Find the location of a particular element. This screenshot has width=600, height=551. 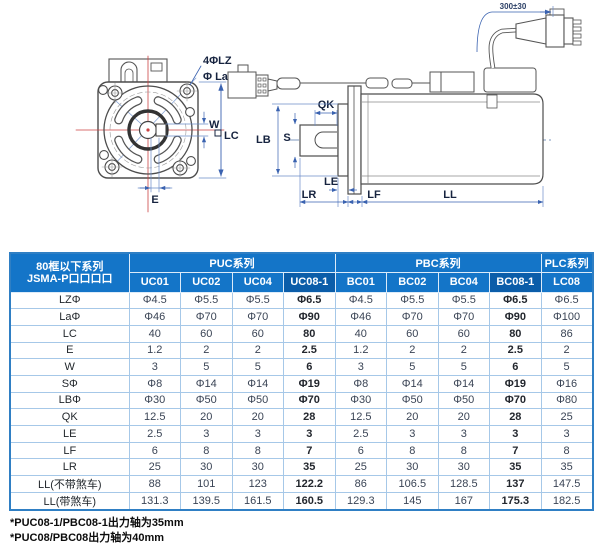

spec-cell: 145 is located at coordinates (412, 501).